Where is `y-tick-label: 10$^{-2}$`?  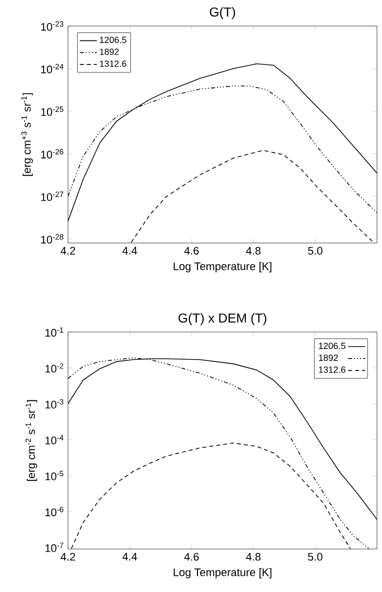
y-tick-label: 10$^{-2}$ is located at coordinates (54, 368).